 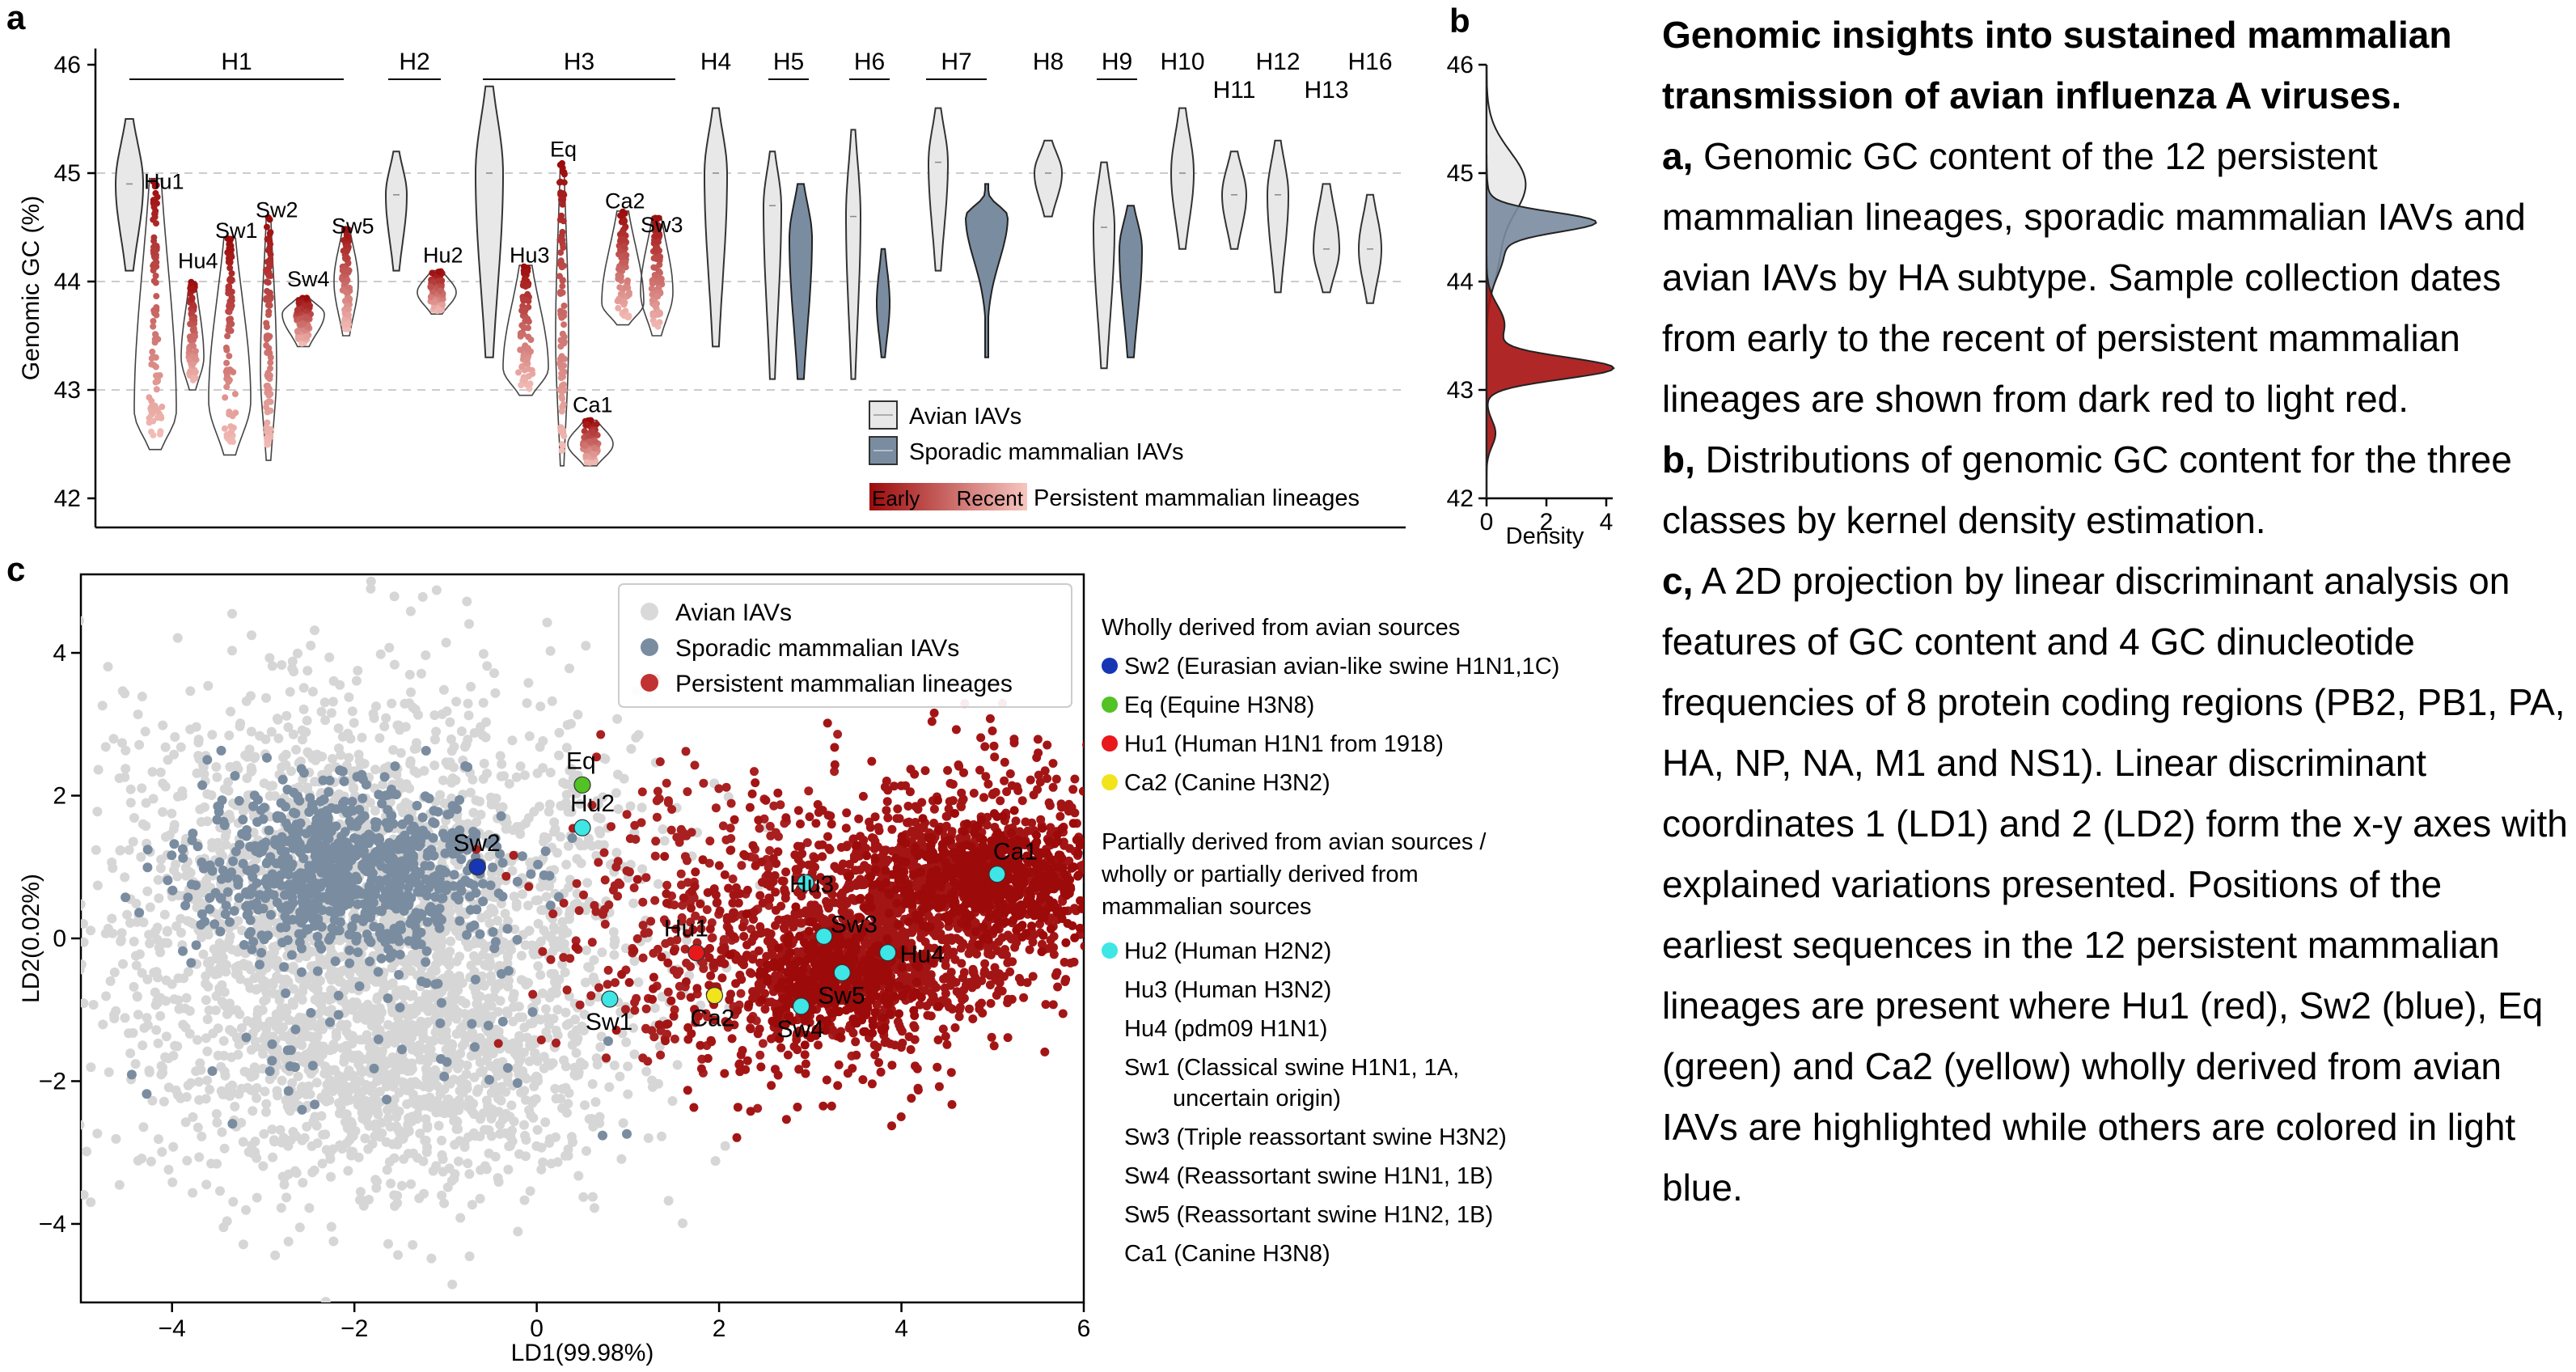 I want to click on violin-persistent-hu2, so click(x=437, y=292).